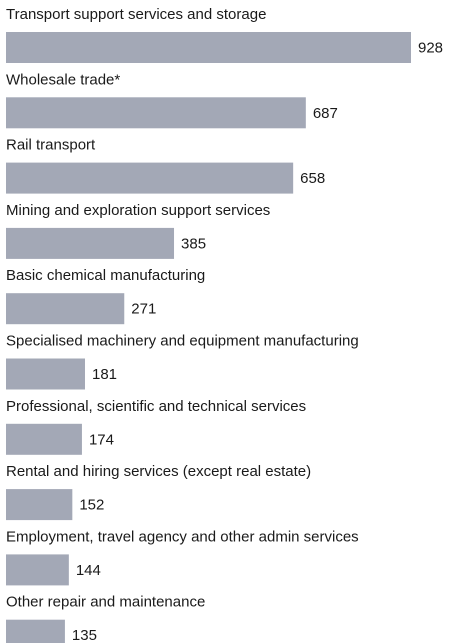 The image size is (452, 643). Describe the element at coordinates (104, 374) in the screenshot. I see `value-label: 181` at that location.